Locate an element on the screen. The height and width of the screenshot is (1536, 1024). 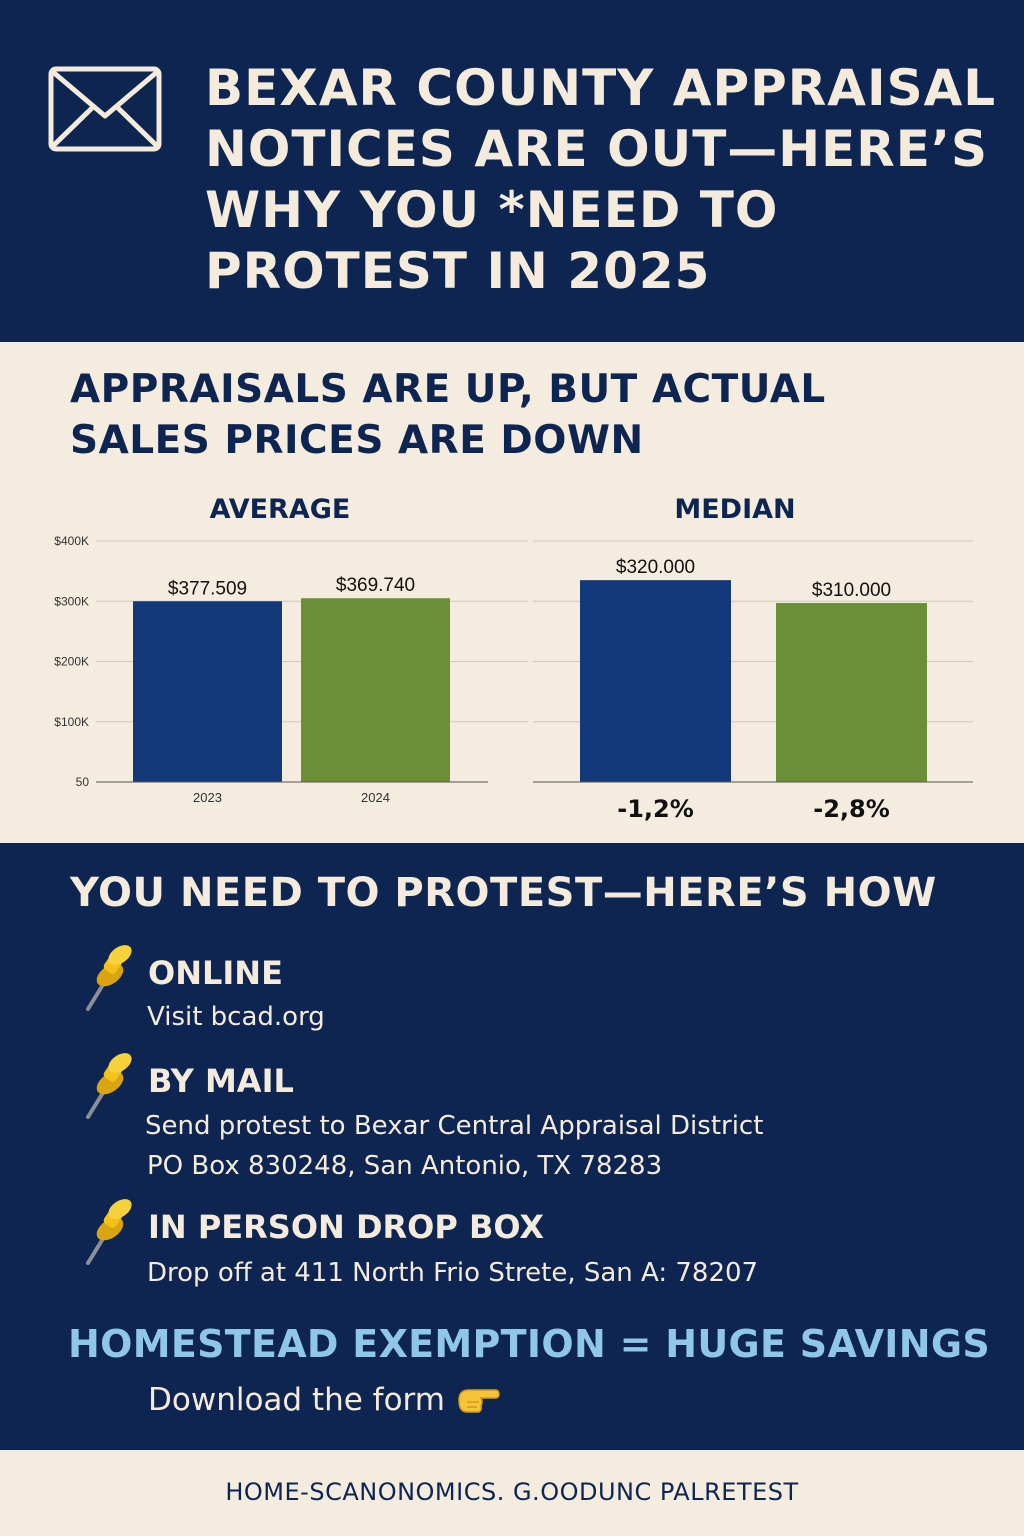
chart-title: MEDIAN is located at coordinates (734, 509).